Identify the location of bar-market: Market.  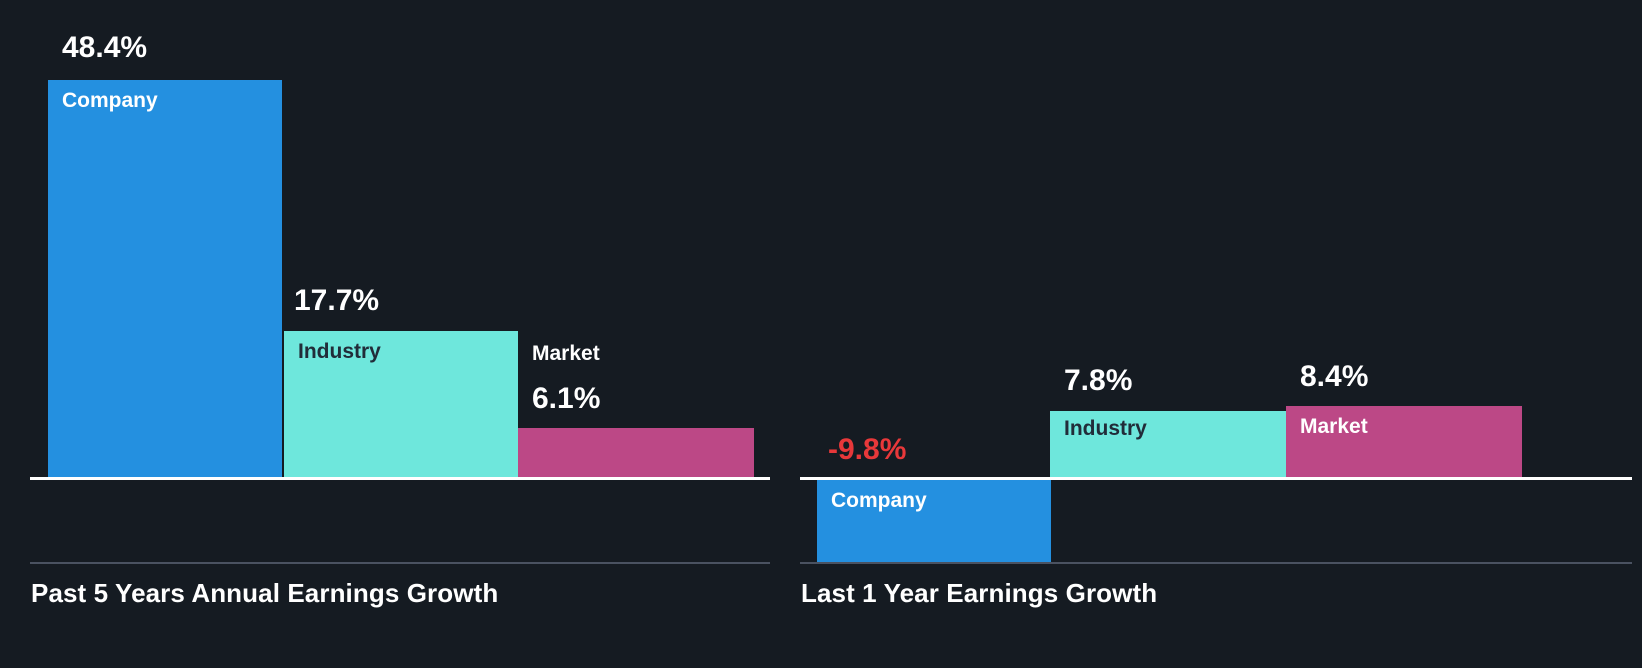
(1404, 442).